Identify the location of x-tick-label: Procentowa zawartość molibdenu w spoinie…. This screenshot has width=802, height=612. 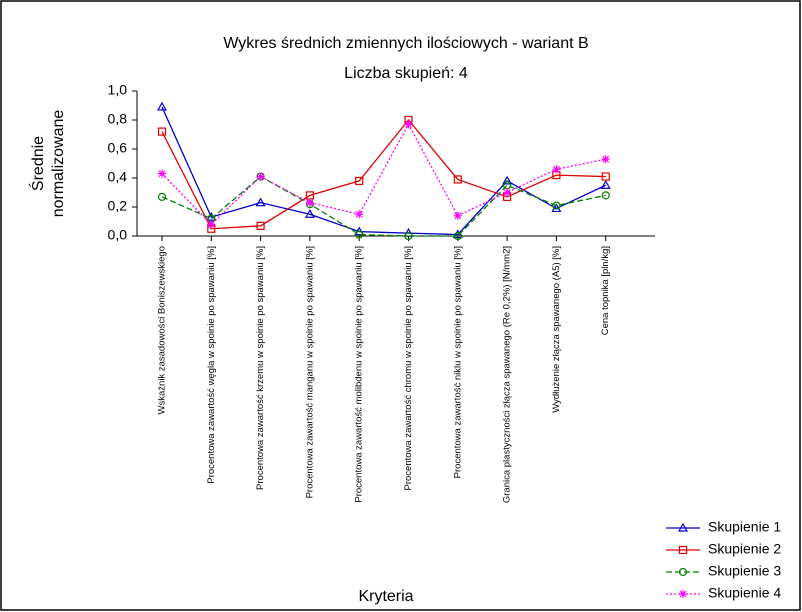
(359, 374).